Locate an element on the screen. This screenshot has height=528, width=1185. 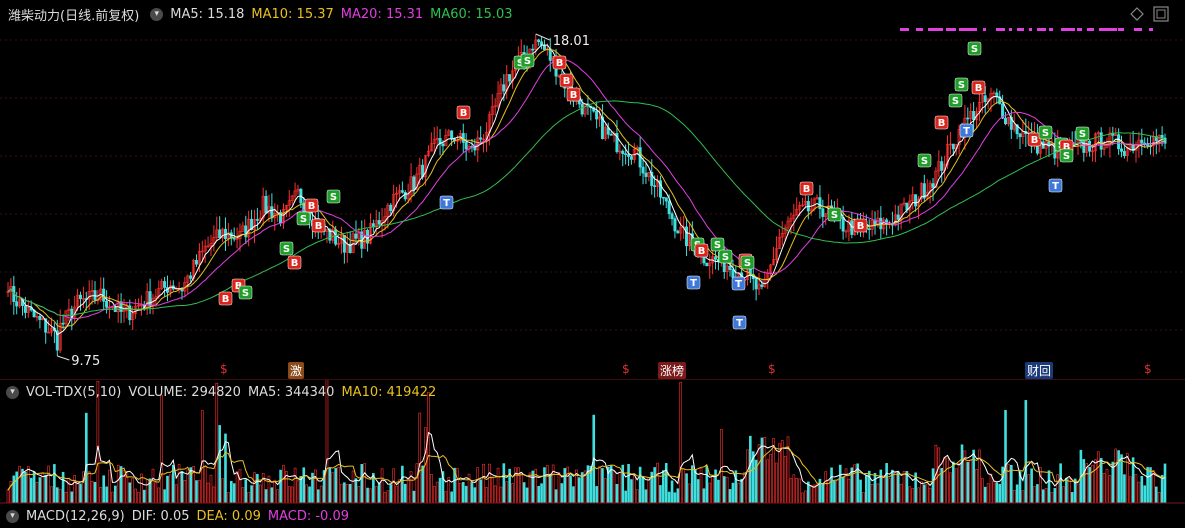
ma60-value: MA60: 15.03 is located at coordinates (471, 14).